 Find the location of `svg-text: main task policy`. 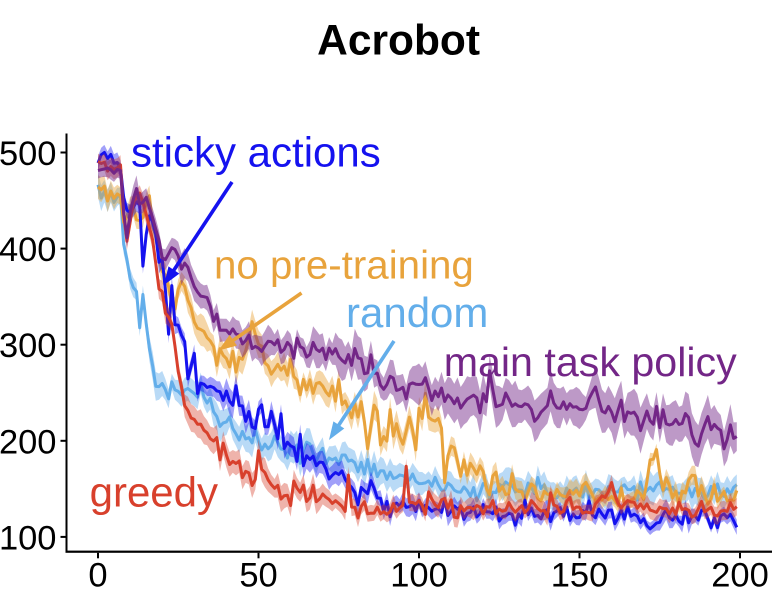

svg-text: main task policy is located at coordinates (590, 362).